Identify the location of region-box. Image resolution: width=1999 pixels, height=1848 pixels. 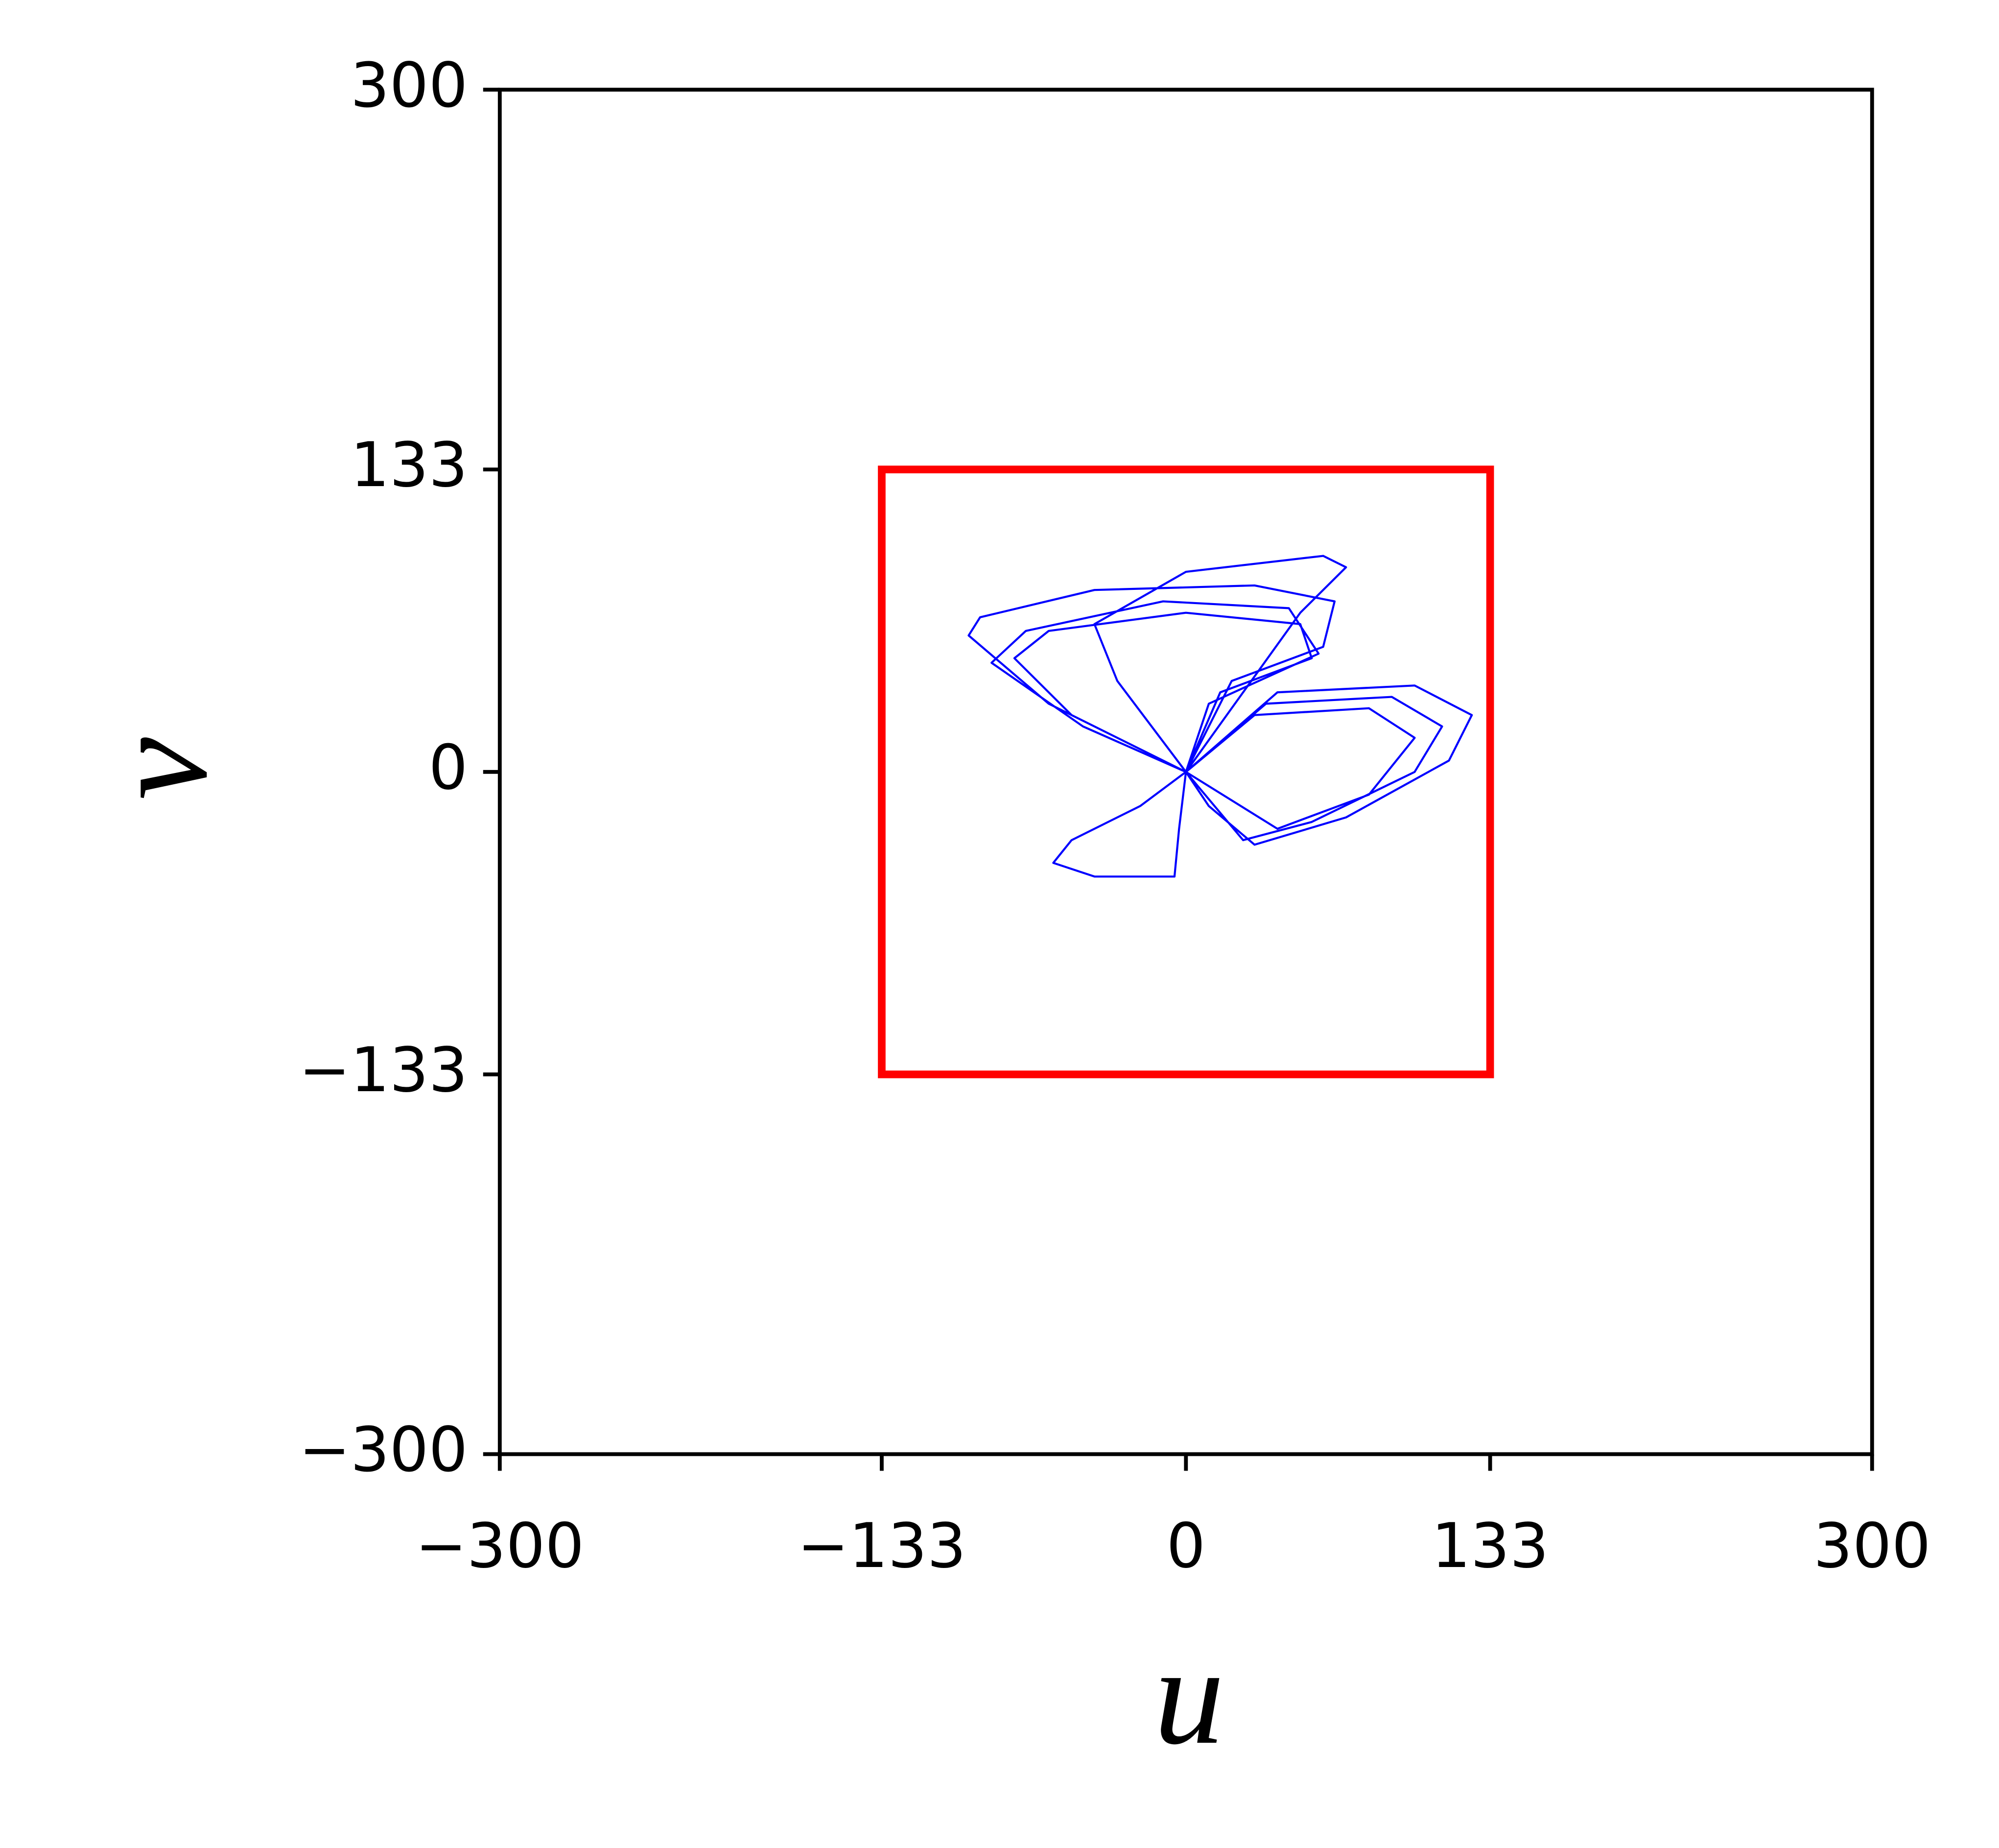
(1186, 772).